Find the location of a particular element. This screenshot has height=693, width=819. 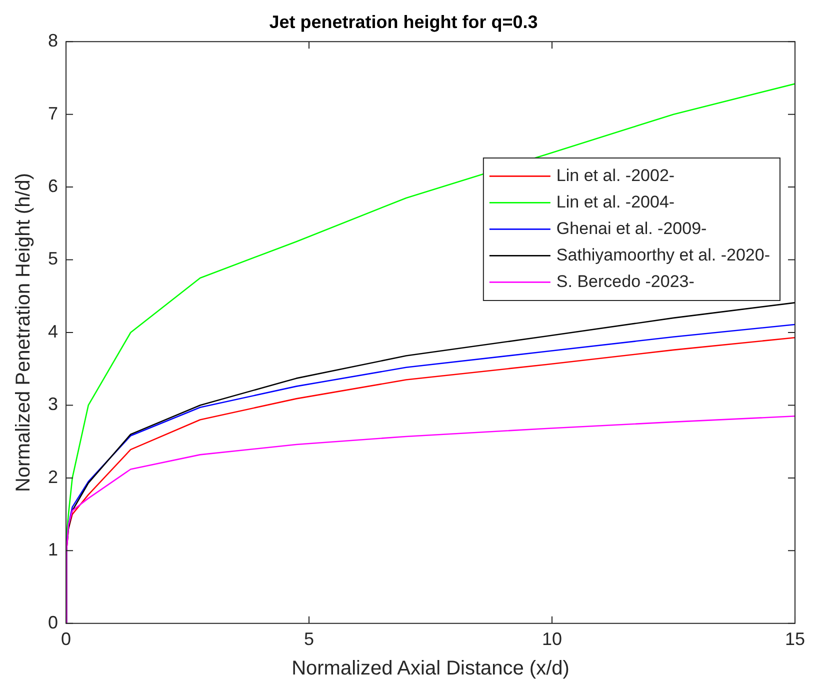

y-tick-label: 5 is located at coordinates (53, 258).